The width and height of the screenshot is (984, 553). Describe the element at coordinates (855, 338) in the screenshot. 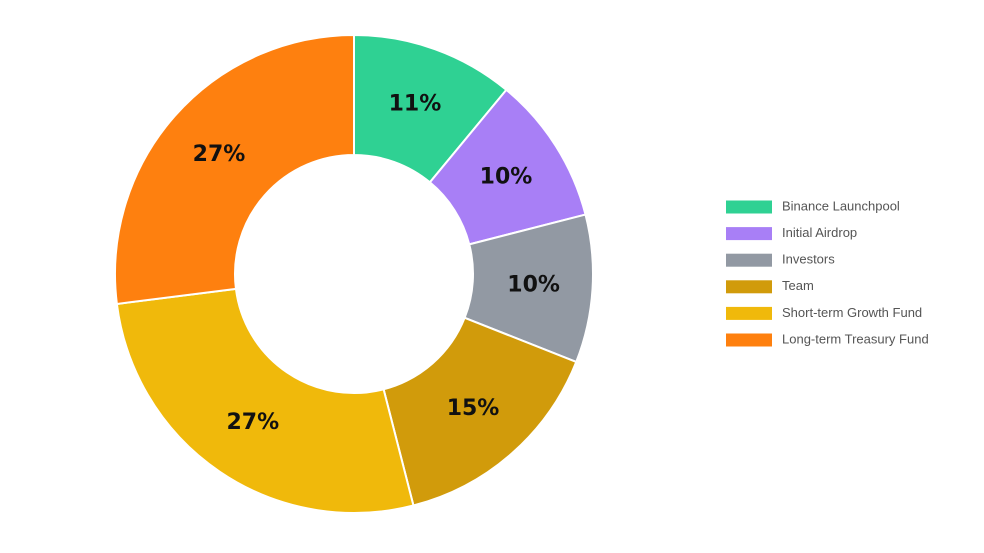

I see `legend-label: Long-term Treasury Fund` at that location.